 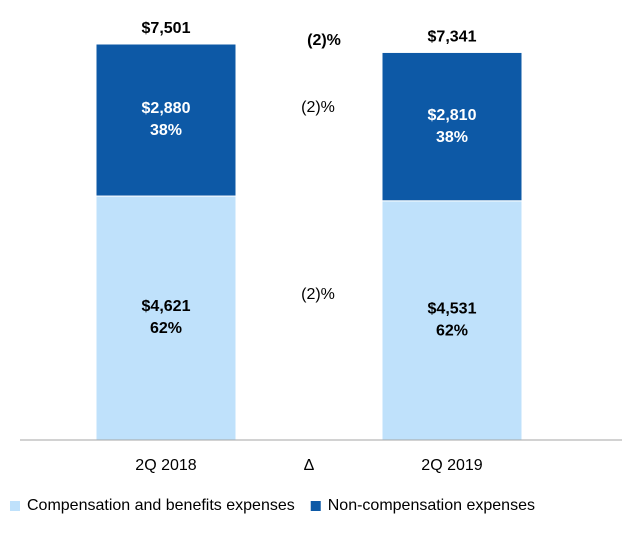 What do you see at coordinates (452, 331) in the screenshot?
I see `pct-label-compensation-and-benefits-expenses-2q-2019: 62%` at bounding box center [452, 331].